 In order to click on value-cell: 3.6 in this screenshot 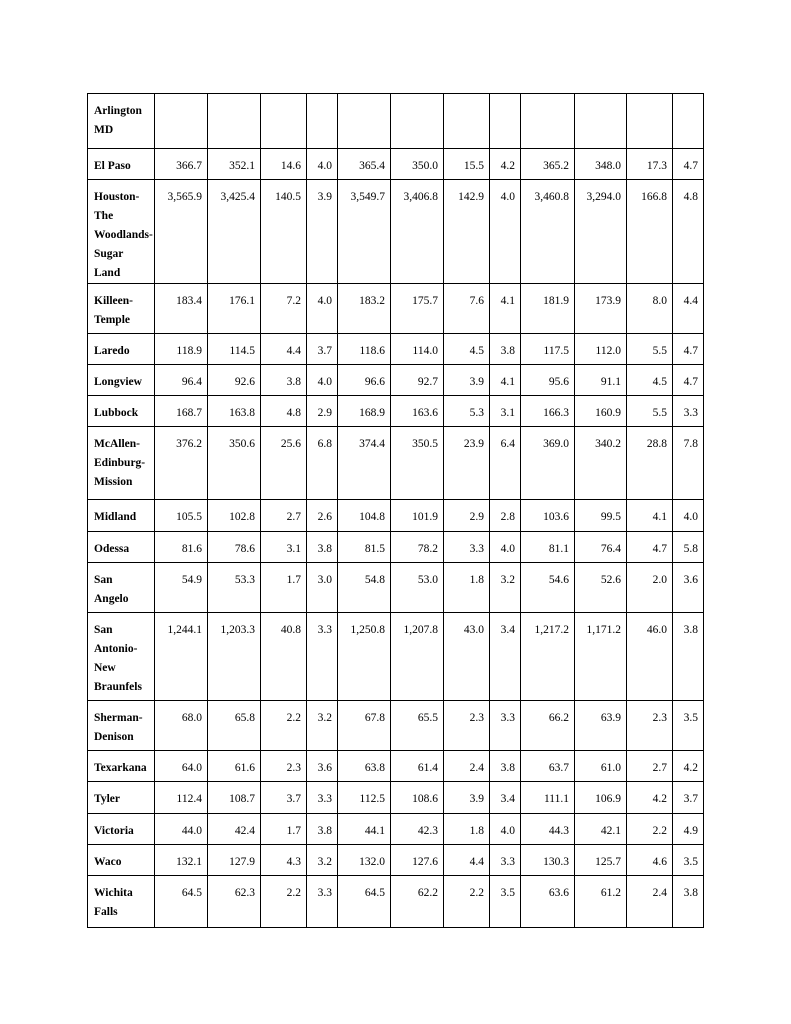, I will do `click(688, 587)`.